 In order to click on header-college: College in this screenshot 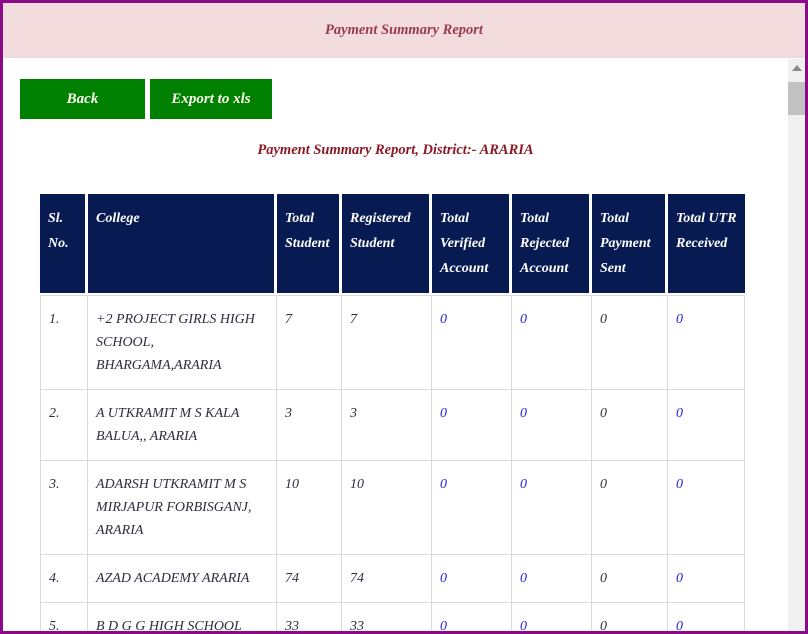, I will do `click(182, 244)`.